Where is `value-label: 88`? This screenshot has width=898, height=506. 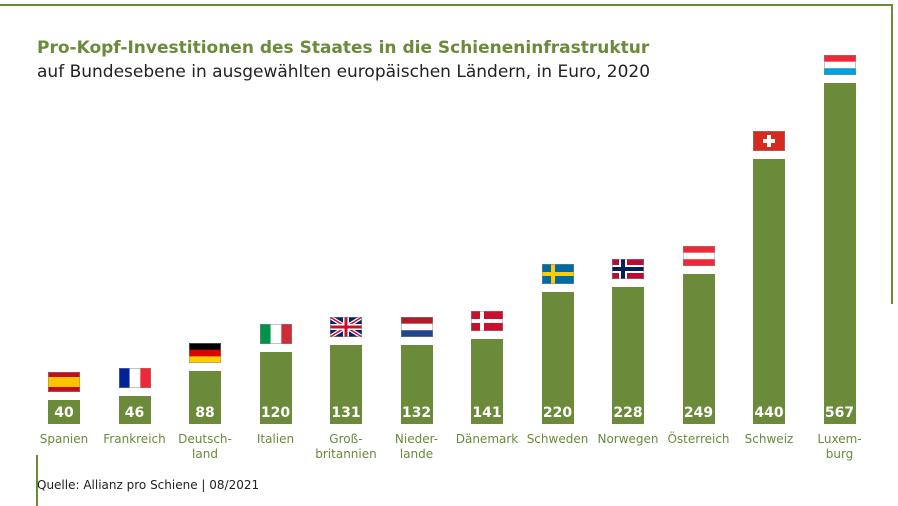
value-label: 88 is located at coordinates (205, 413).